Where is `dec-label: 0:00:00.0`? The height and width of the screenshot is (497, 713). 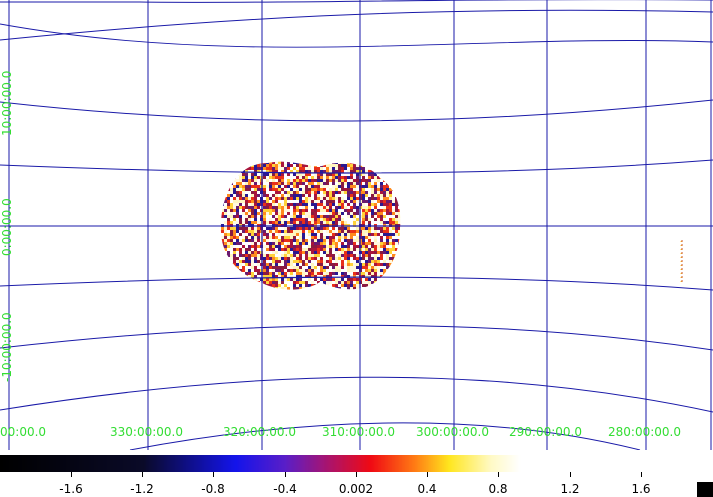
dec-label: 0:00:00.0 is located at coordinates (7, 227).